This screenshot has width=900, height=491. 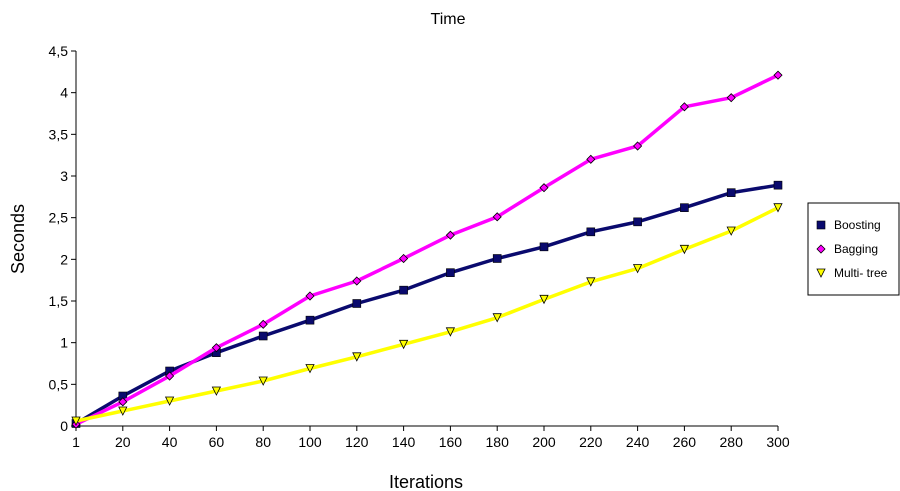 I want to click on legend-label-boosting: Boosting, so click(x=857, y=225).